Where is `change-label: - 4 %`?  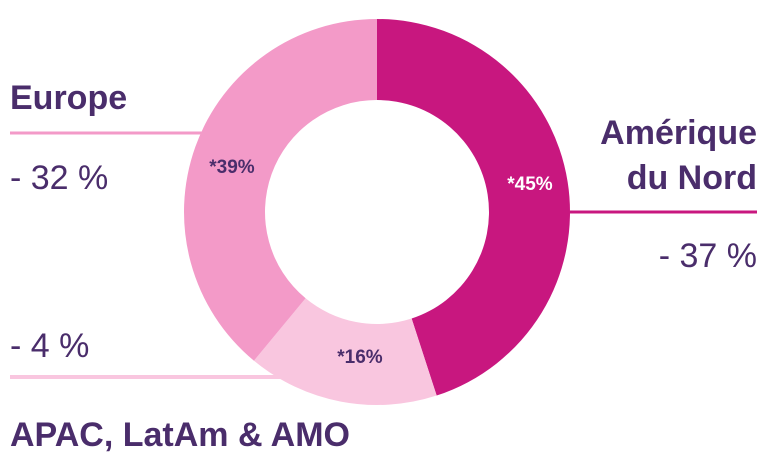
change-label: - 4 % is located at coordinates (49, 346).